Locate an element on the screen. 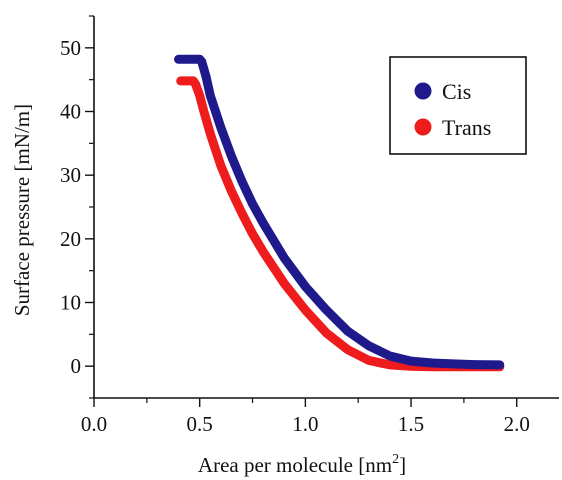 Image resolution: width=562 pixels, height=480 pixels. x-axis-label: Area per molecule [nm2] is located at coordinates (302, 464).